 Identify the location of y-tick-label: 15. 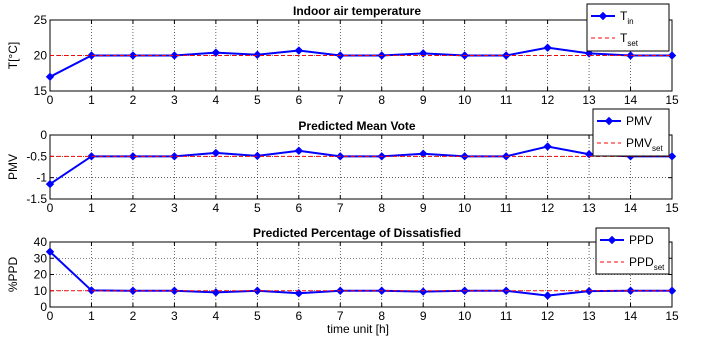
(41, 91).